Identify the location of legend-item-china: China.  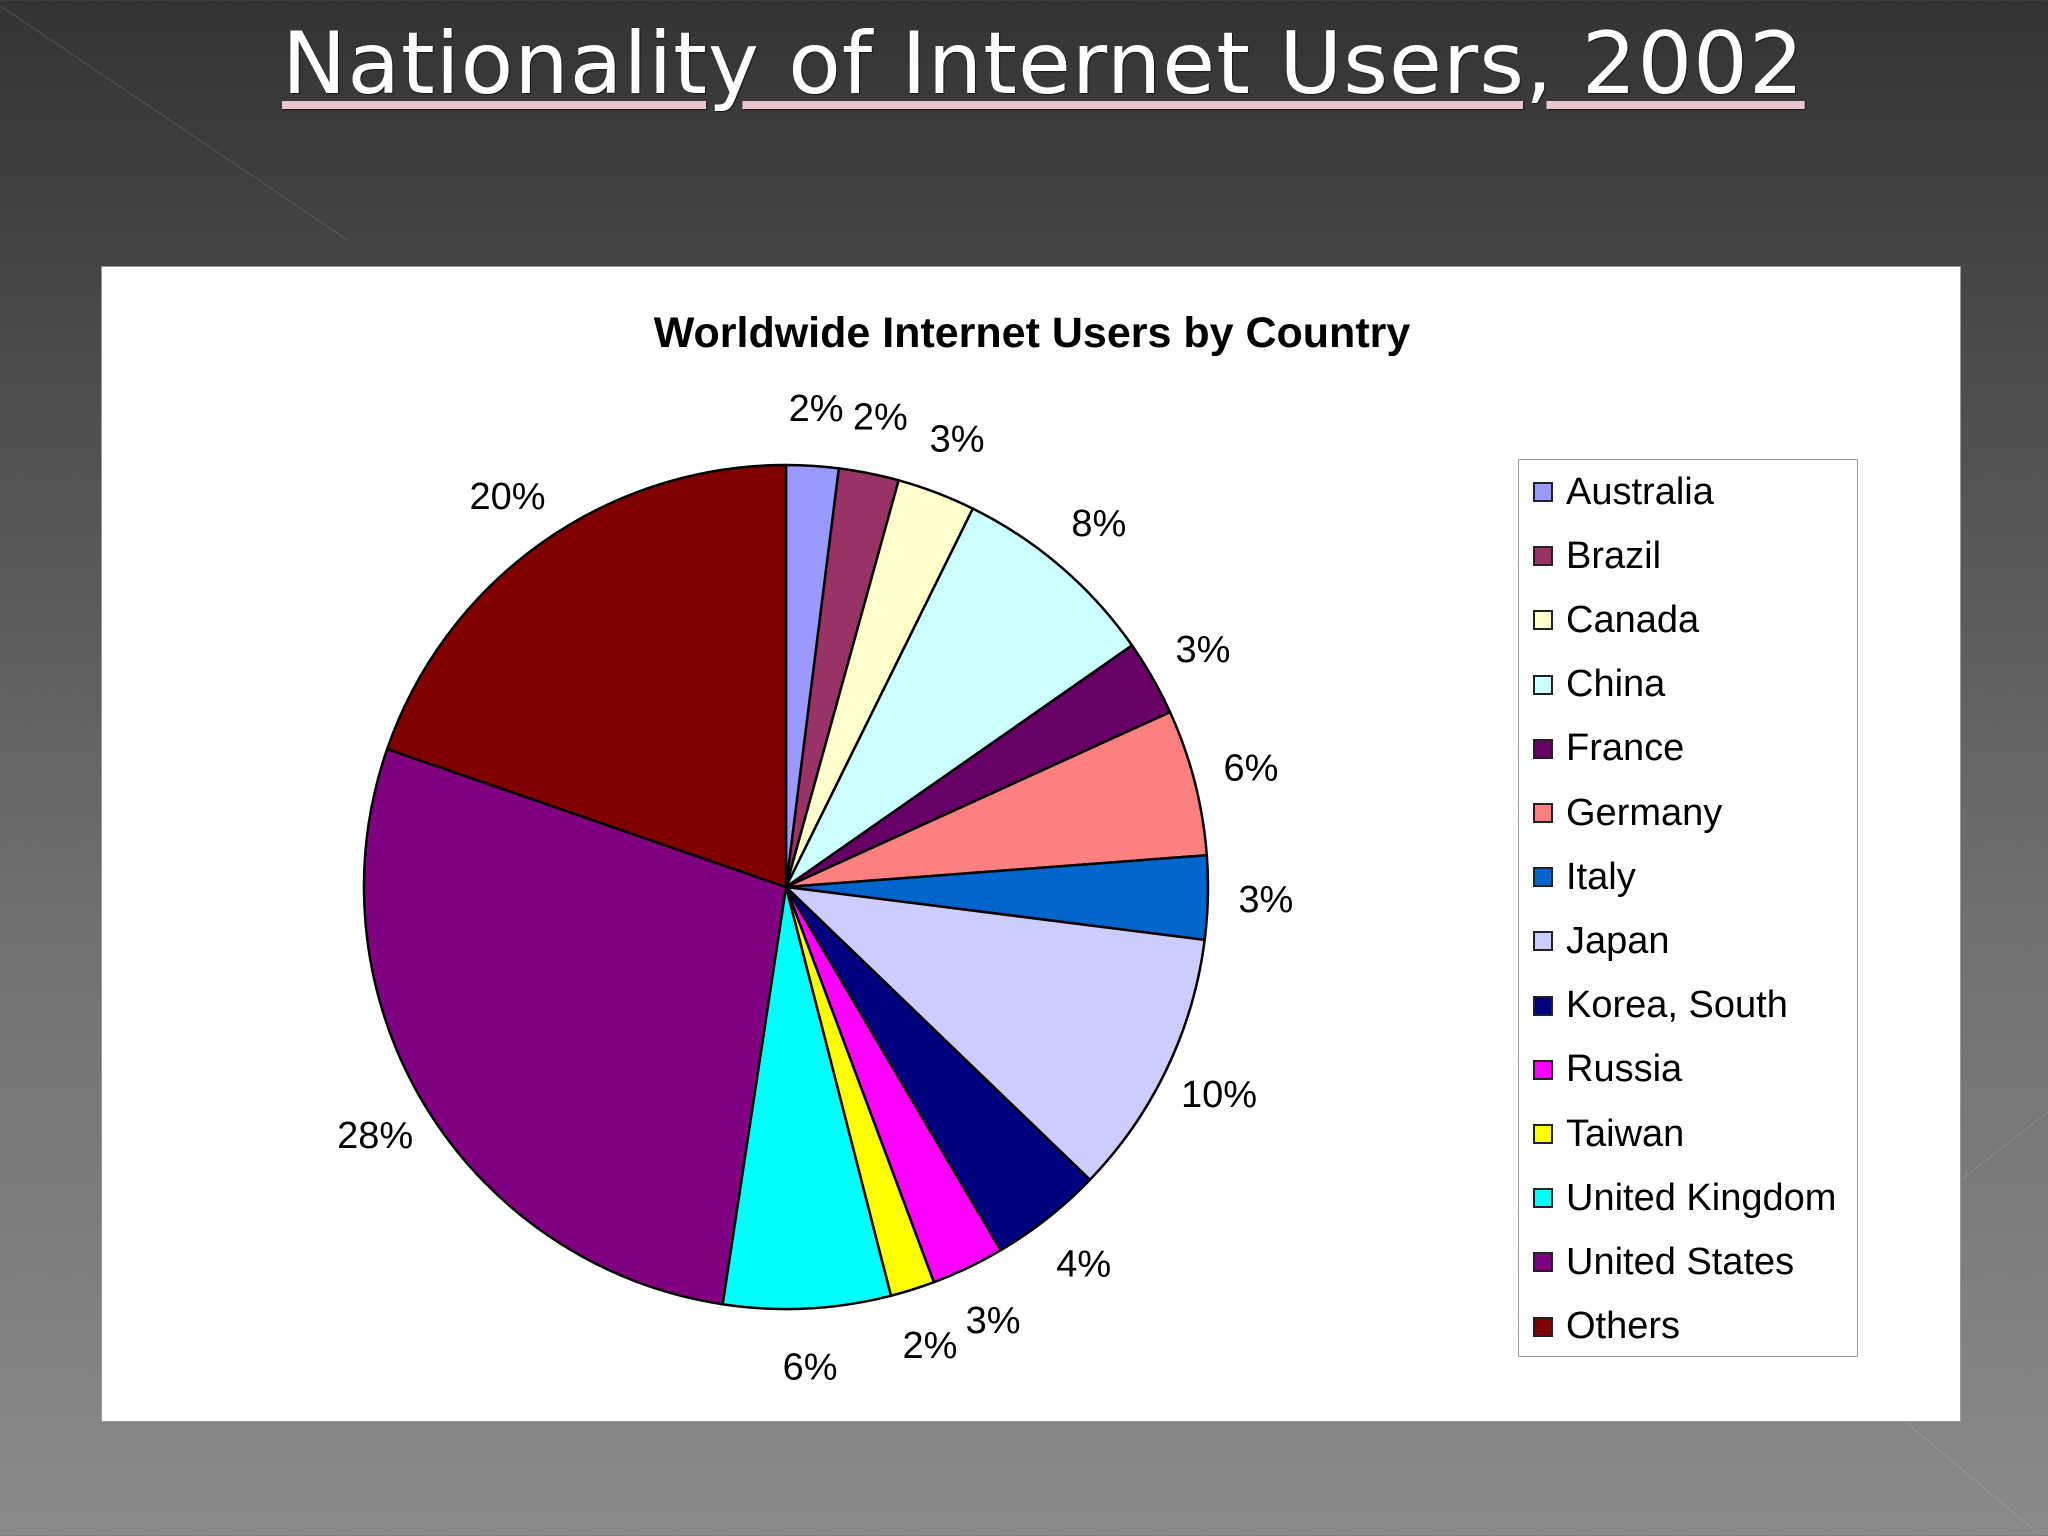
(1599, 685).